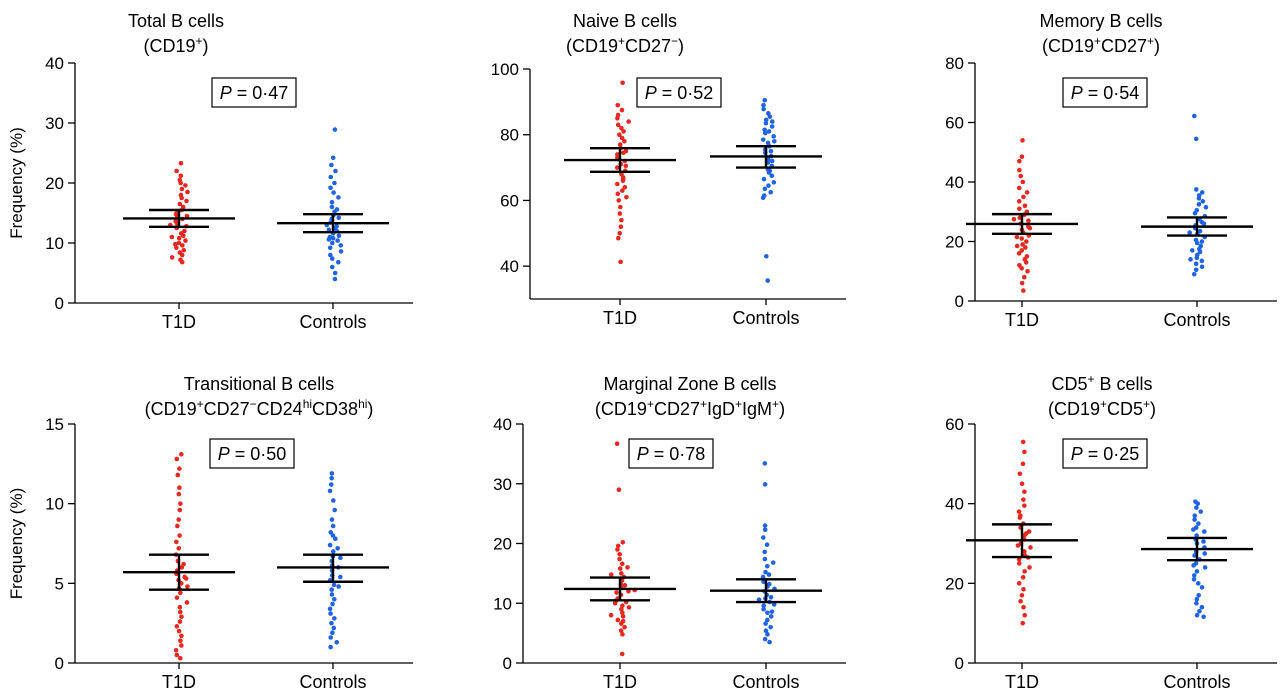 The image size is (1288, 690). I want to click on p-value-box, so click(254, 92).